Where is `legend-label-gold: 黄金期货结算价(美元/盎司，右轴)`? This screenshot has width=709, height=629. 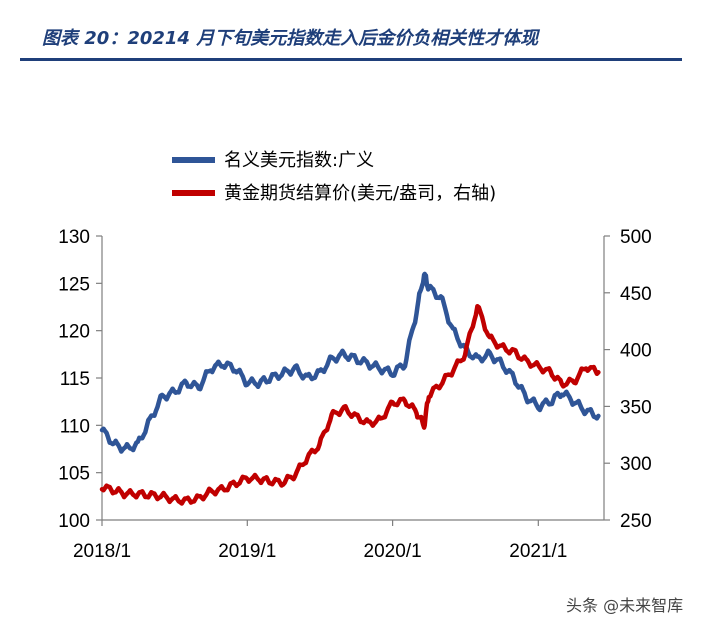 legend-label-gold: 黄金期货结算价(美元/盎司，右轴) is located at coordinates (360, 193).